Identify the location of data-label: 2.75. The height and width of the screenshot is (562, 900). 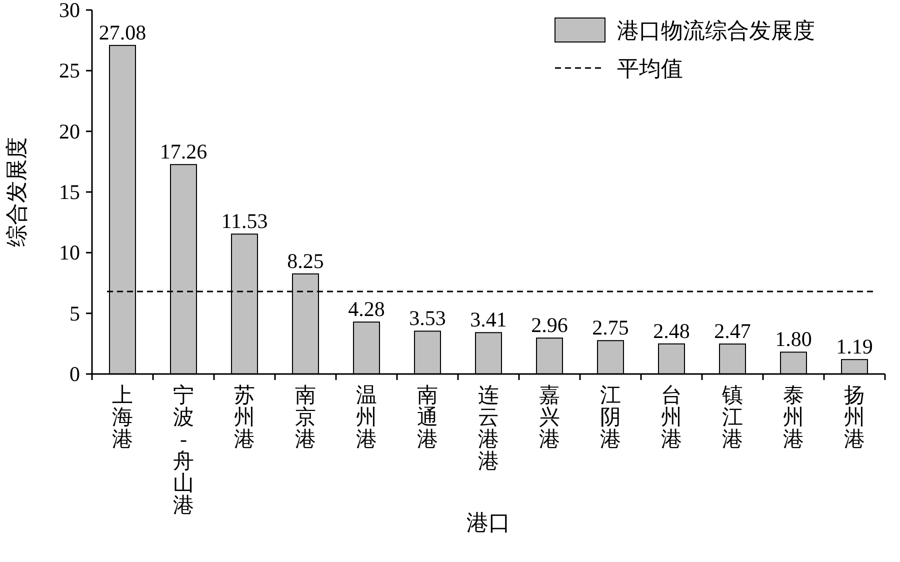
(610, 328).